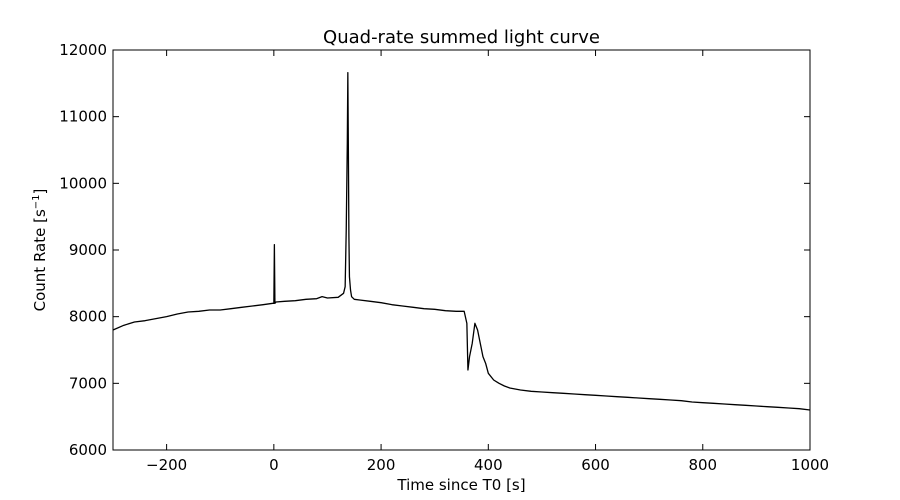 This screenshot has width=900, height=500. What do you see at coordinates (88, 317) in the screenshot?
I see `y-tick-label: 8000` at bounding box center [88, 317].